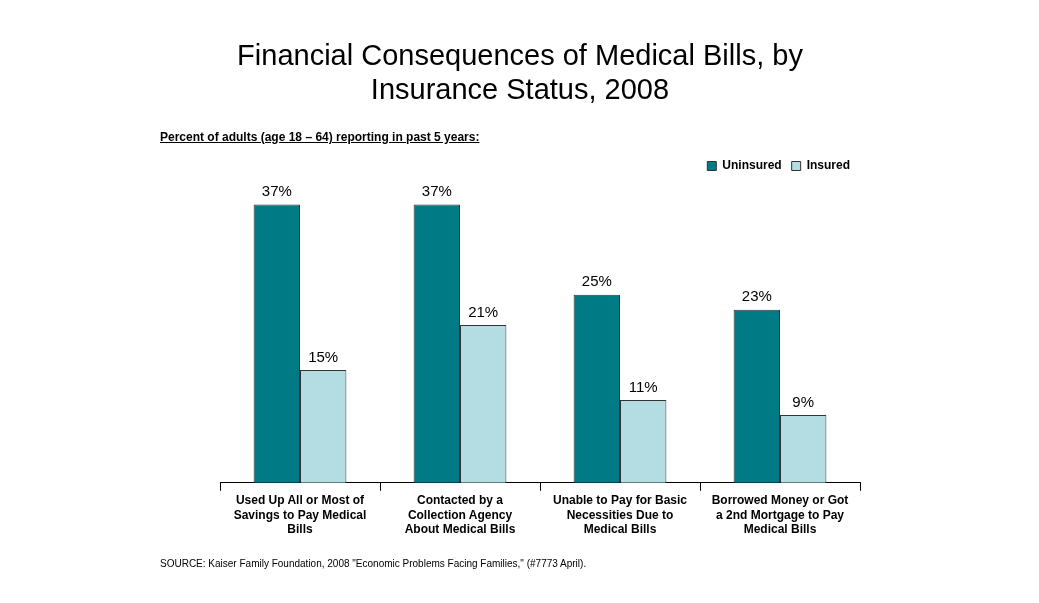 This screenshot has height=603, width=1039. I want to click on data-label: 21%, so click(483, 311).